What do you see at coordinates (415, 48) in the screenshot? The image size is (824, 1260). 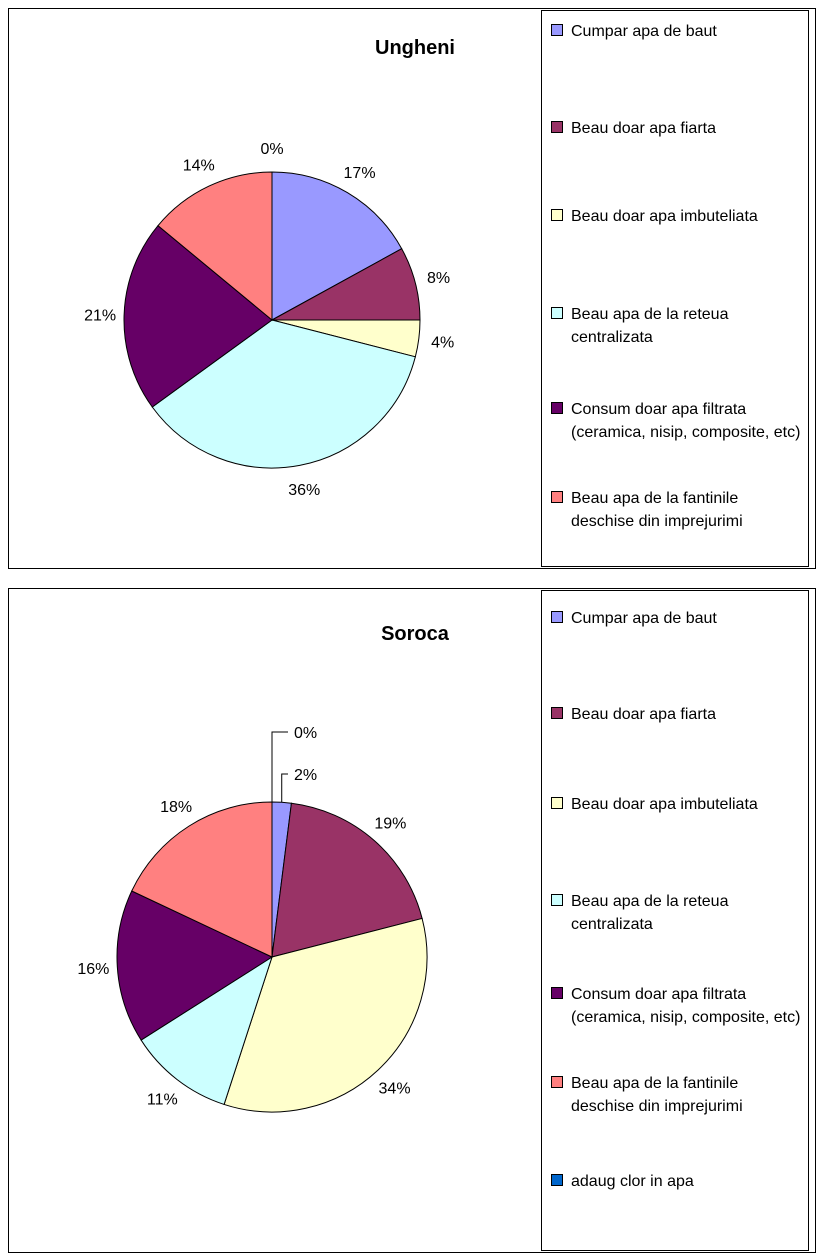 I see `chart-title: Ungheni` at bounding box center [415, 48].